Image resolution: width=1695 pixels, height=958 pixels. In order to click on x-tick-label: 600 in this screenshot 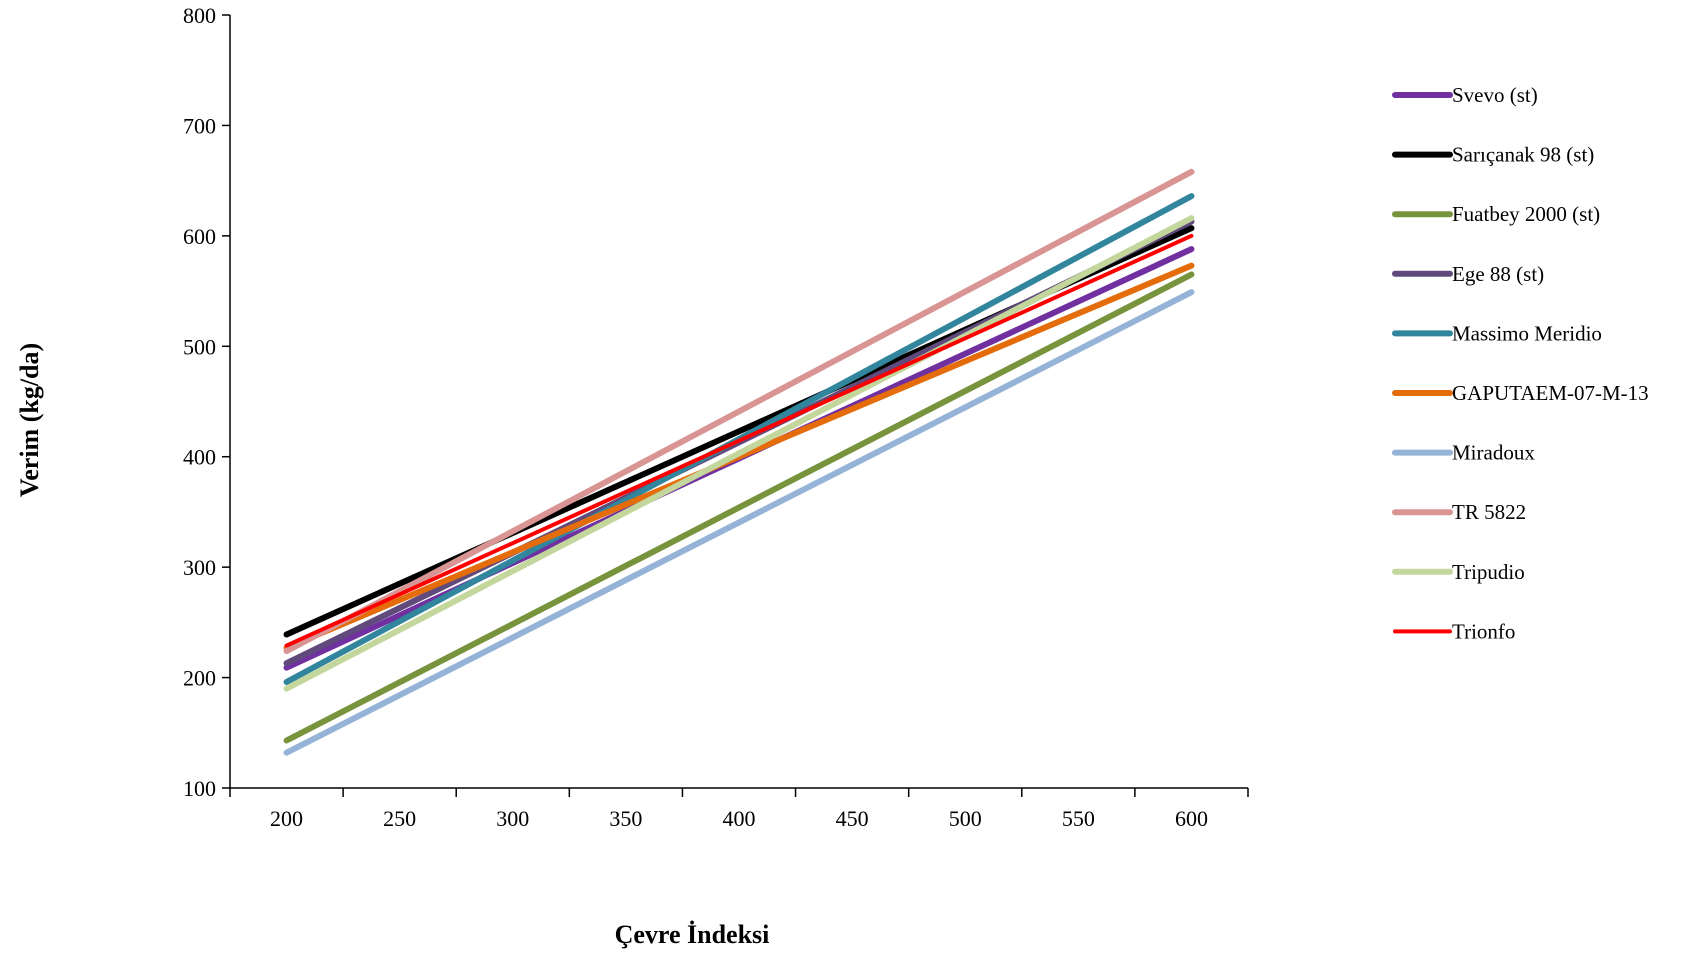, I will do `click(1191, 818)`.